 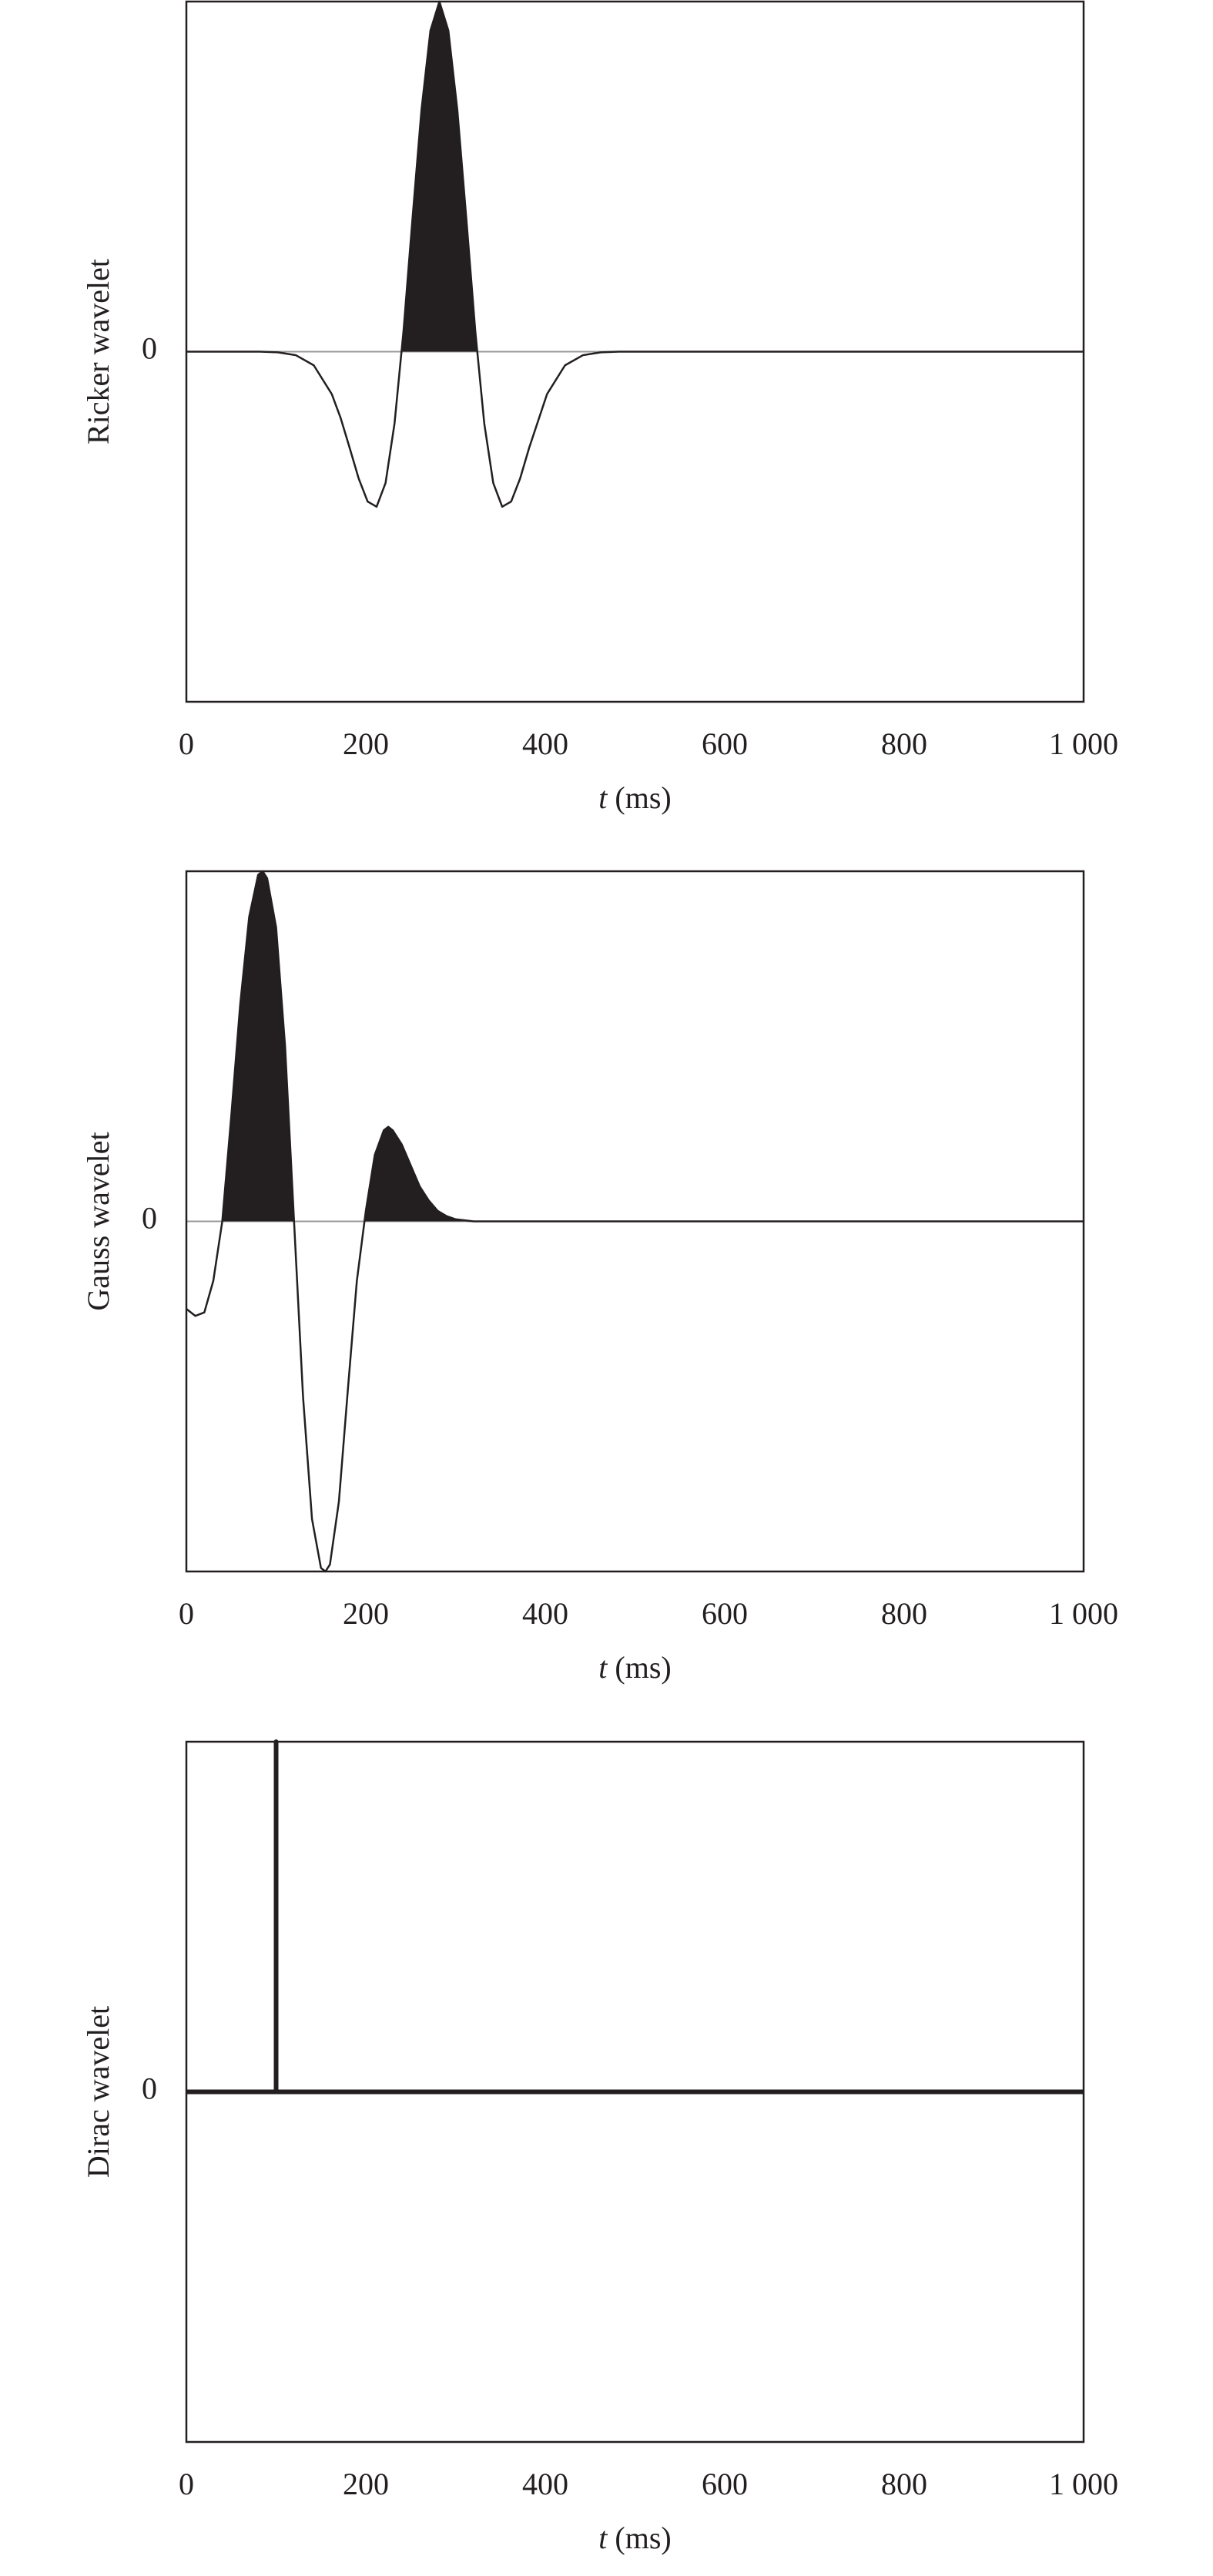 I want to click on y-axis-label: Gauss wavelet, so click(x=98, y=1221).